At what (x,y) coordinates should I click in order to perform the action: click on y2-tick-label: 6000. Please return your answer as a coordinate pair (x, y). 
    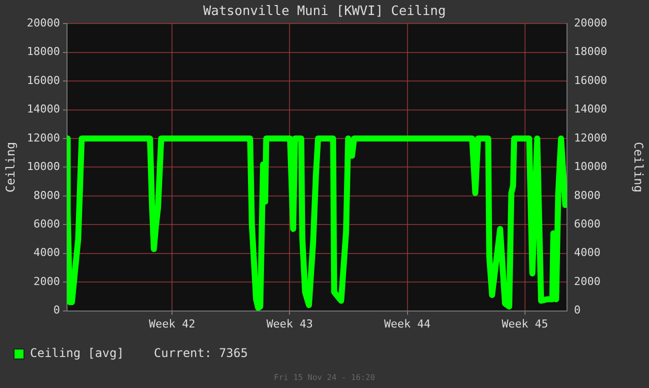
    Looking at the image, I should click on (587, 224).